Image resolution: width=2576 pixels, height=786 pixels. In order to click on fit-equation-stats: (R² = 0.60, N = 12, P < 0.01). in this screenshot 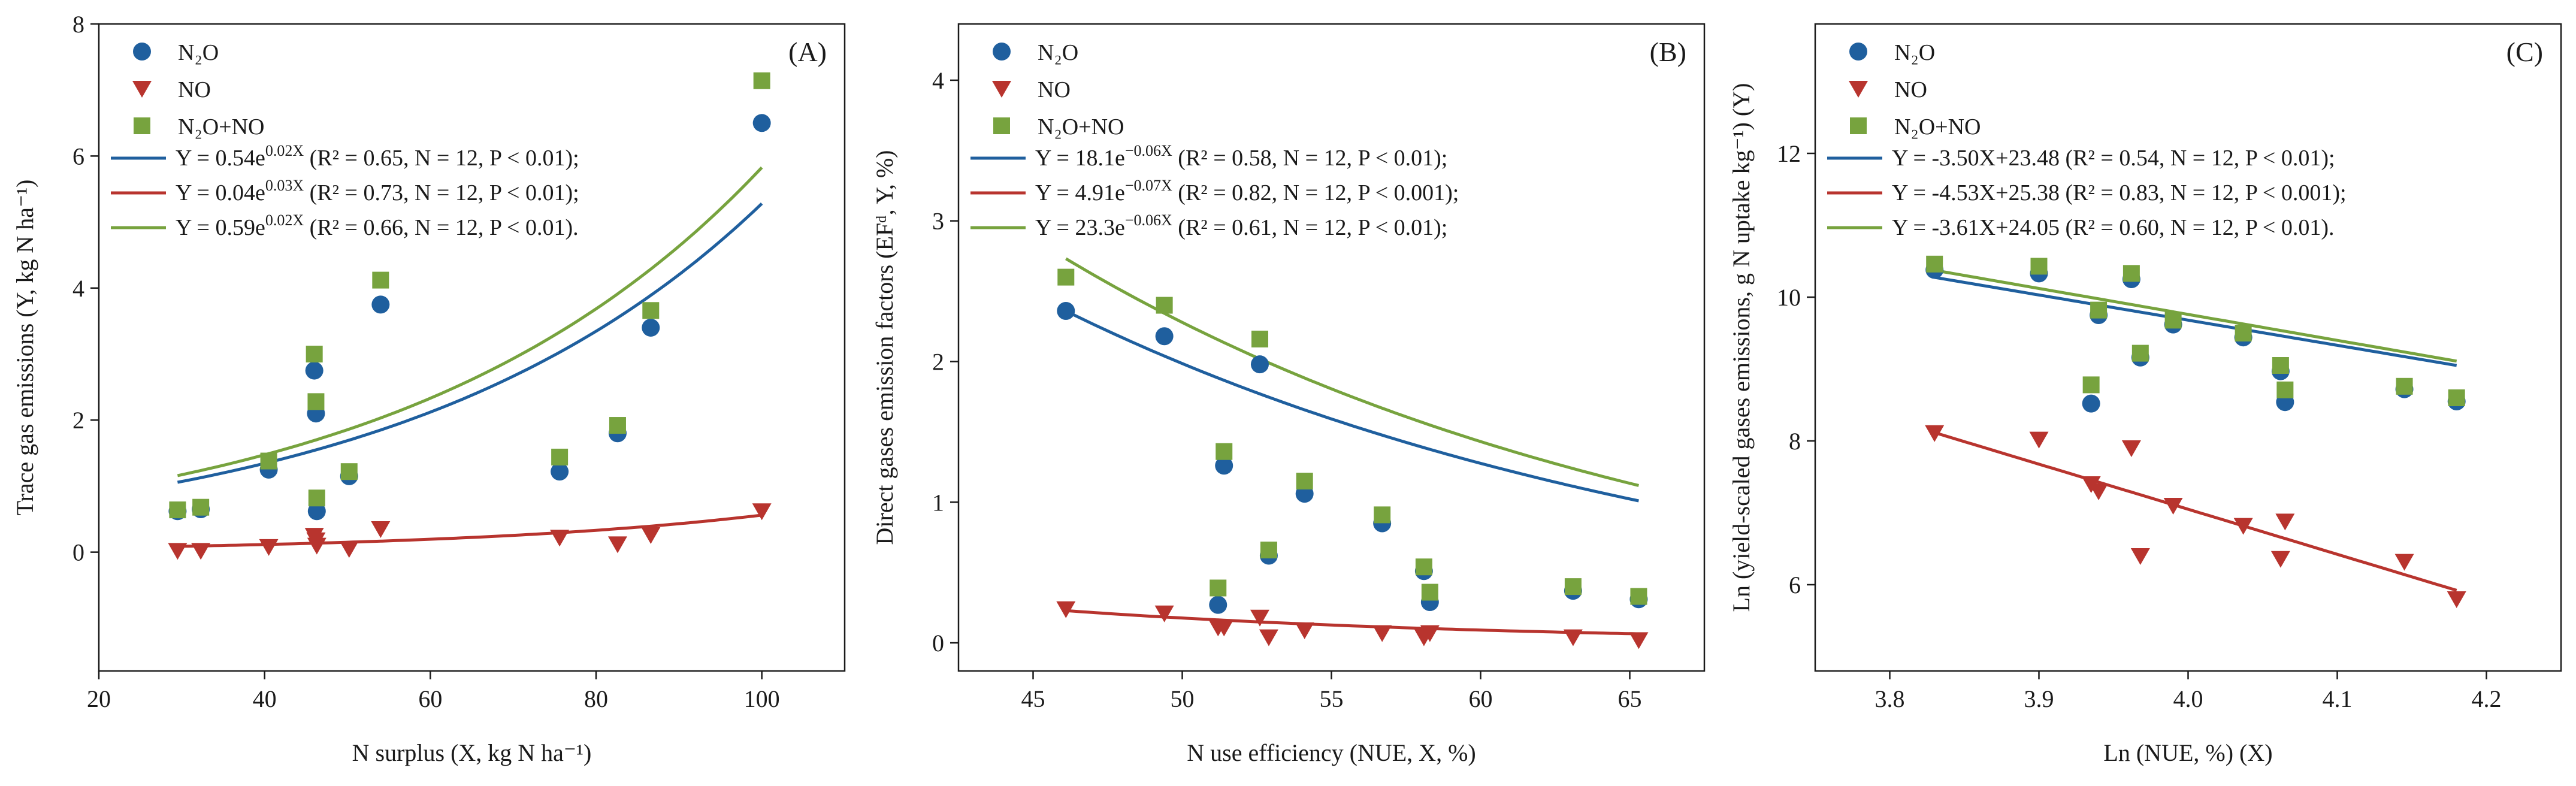, I will do `click(2197, 228)`.